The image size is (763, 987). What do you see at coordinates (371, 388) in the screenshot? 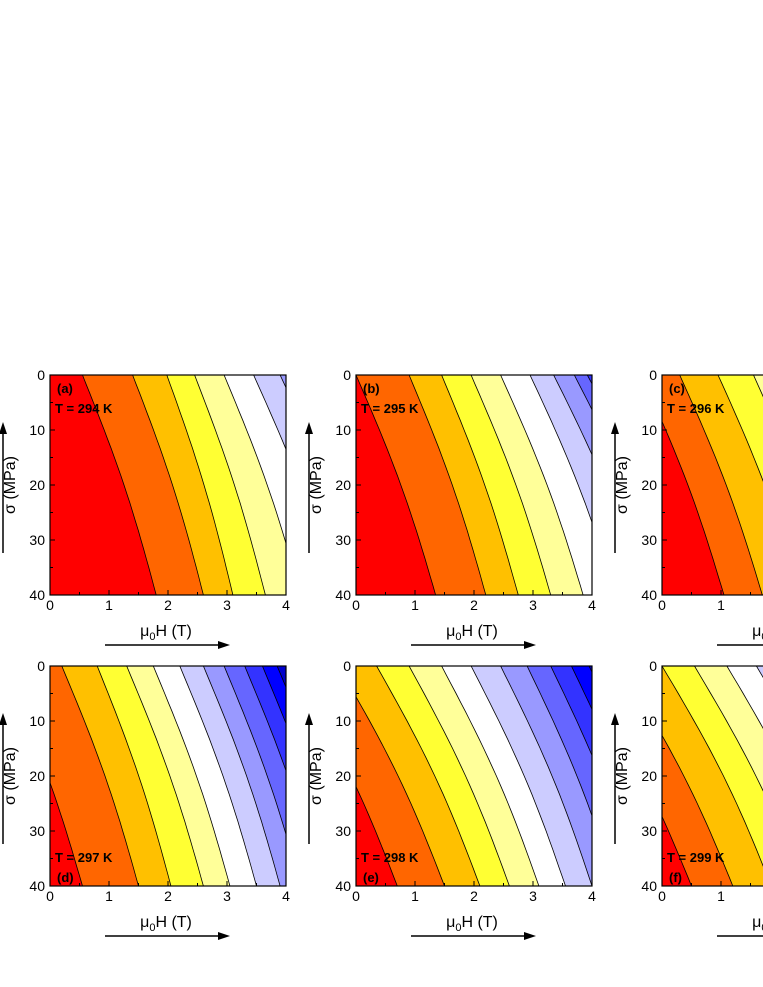
I see `panel-letter: (b)` at bounding box center [371, 388].